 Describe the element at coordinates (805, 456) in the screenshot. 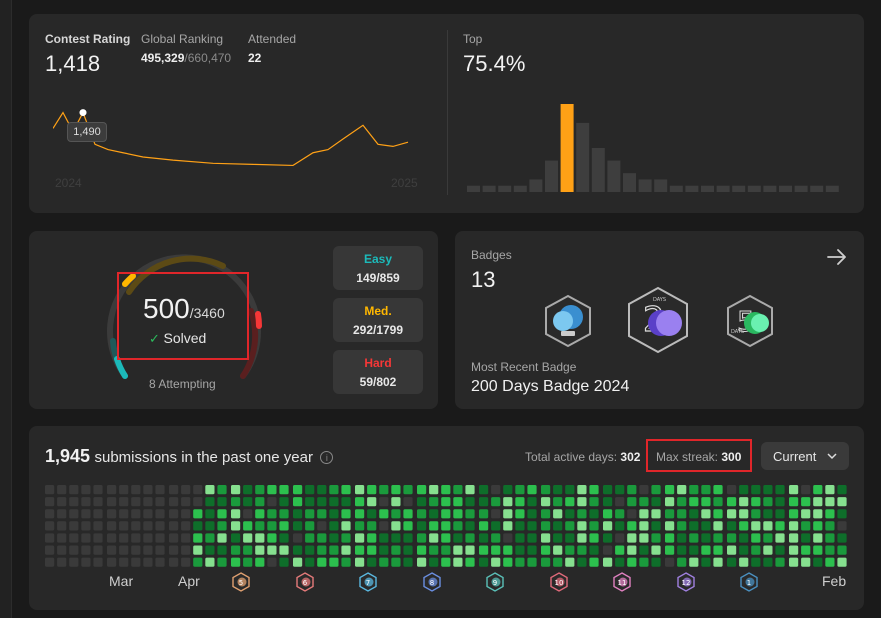

I see `year-select: Current` at that location.